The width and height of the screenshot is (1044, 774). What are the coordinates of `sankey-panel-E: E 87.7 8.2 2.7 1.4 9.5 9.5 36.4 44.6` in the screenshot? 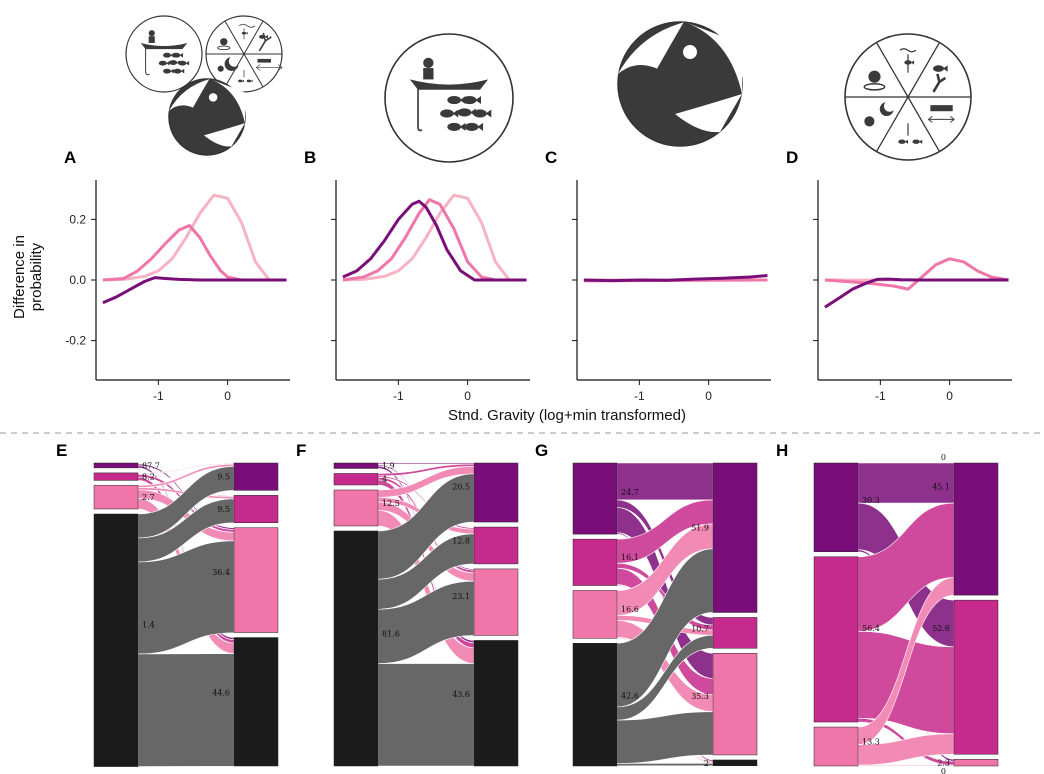 It's located at (167, 604).